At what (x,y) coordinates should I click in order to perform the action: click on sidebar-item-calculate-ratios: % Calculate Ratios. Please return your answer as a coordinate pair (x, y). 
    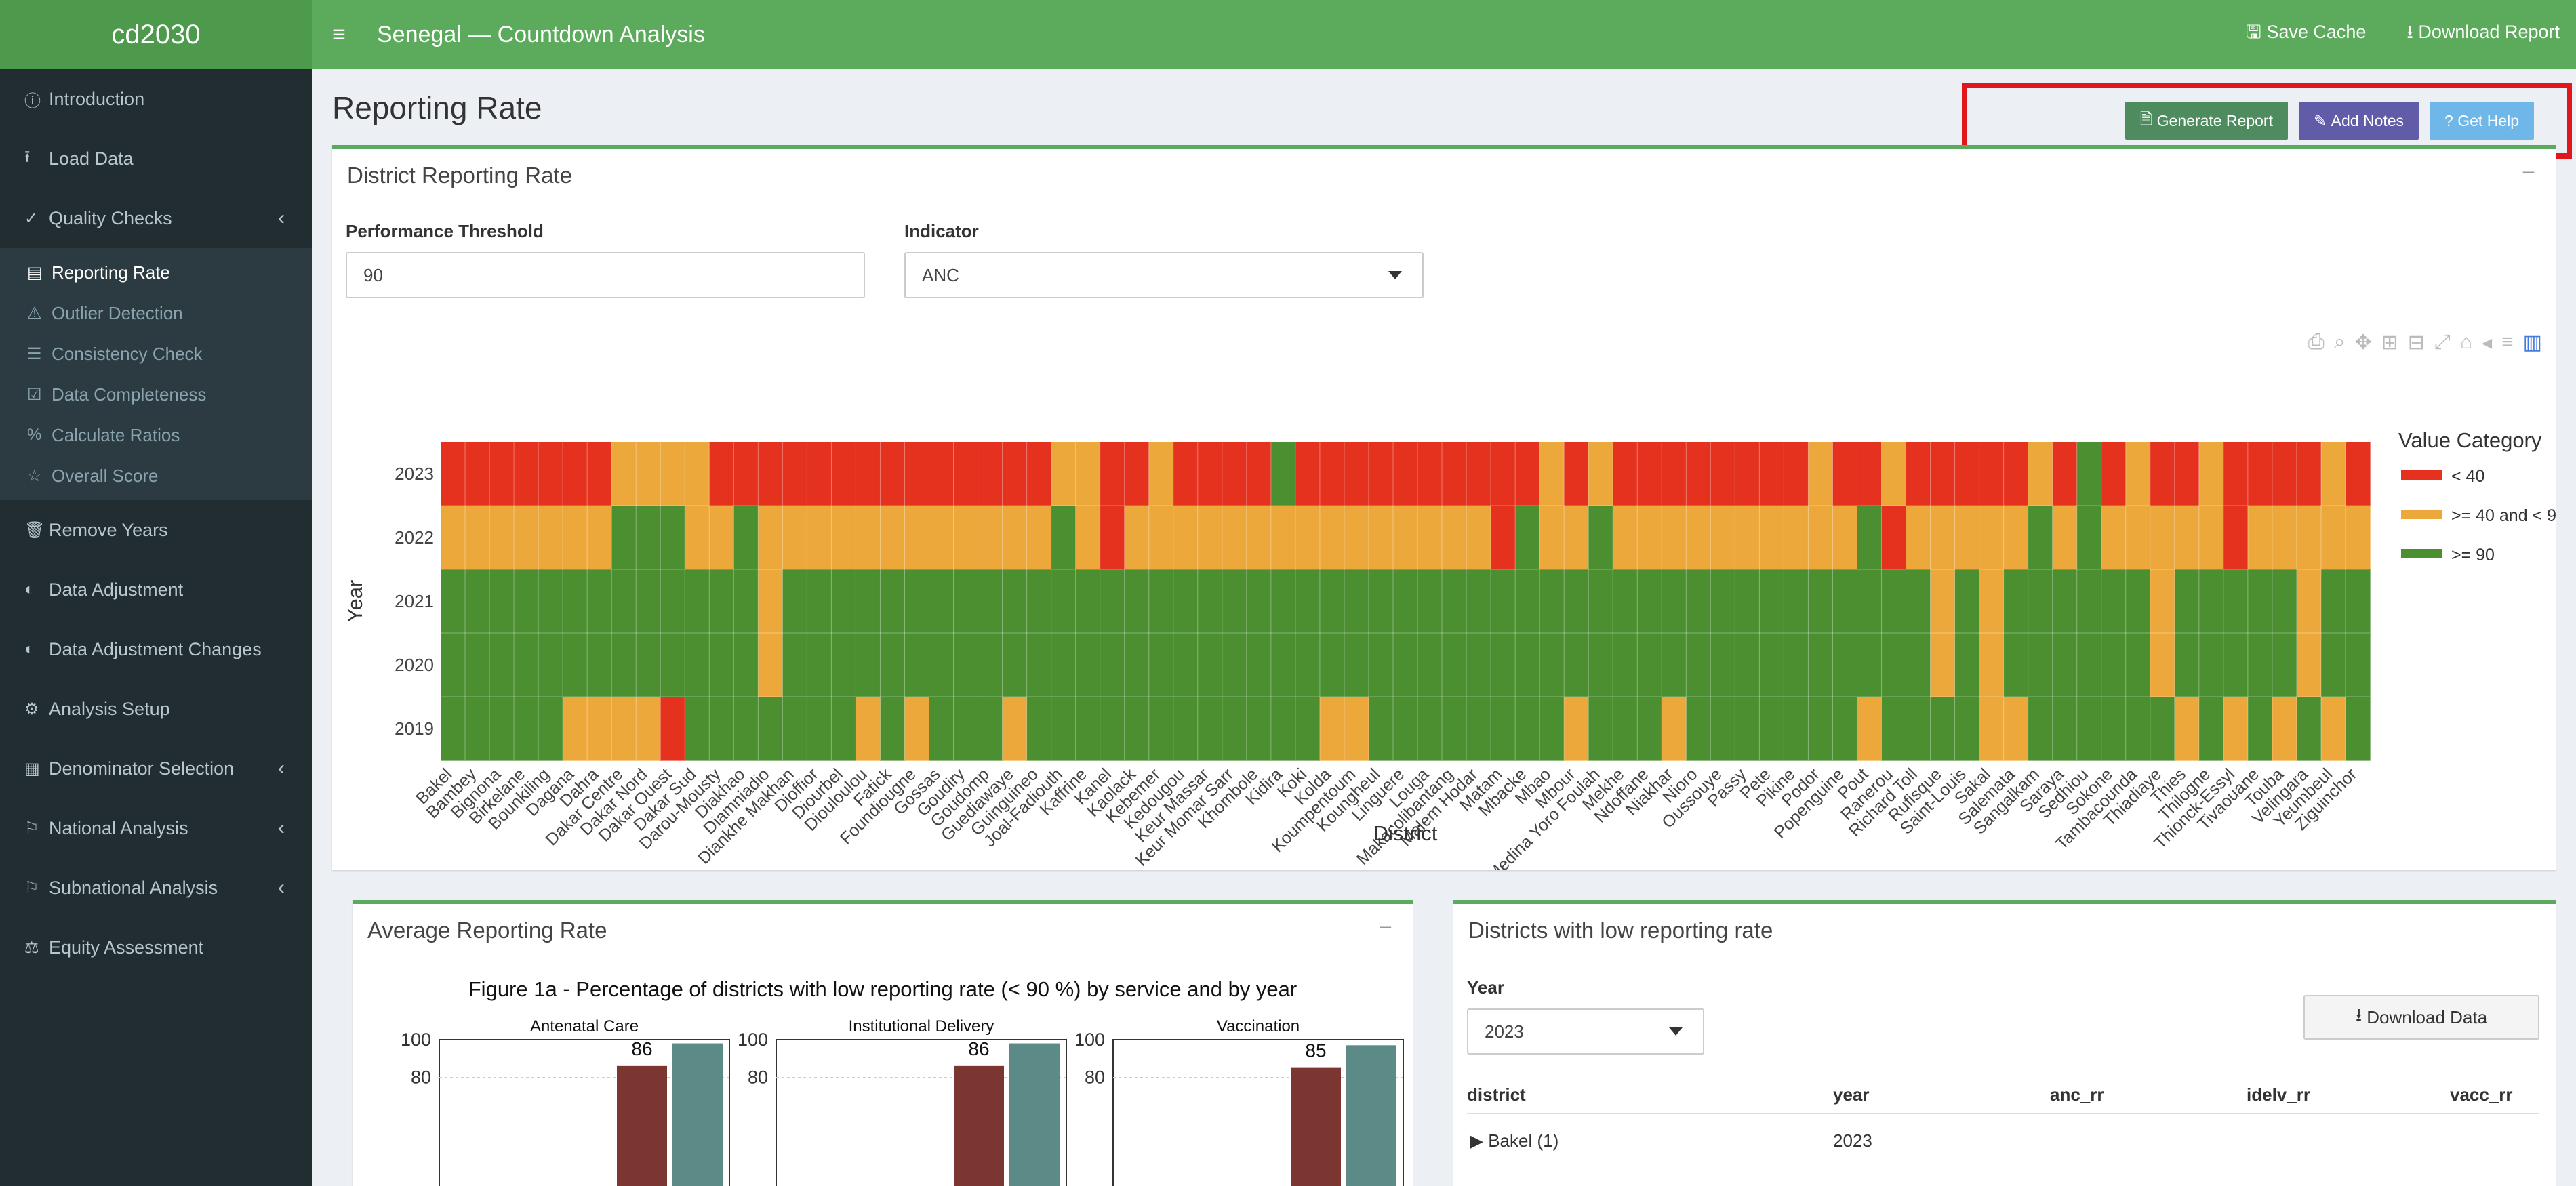
    Looking at the image, I should click on (156, 435).